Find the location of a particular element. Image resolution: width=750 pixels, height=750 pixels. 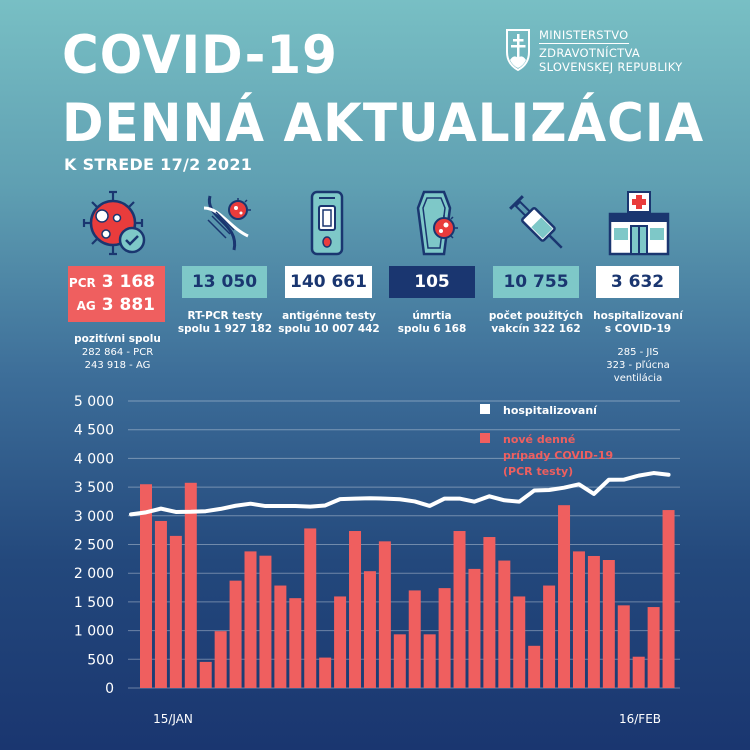

y-tick-label: 4 500 is located at coordinates (94, 431).